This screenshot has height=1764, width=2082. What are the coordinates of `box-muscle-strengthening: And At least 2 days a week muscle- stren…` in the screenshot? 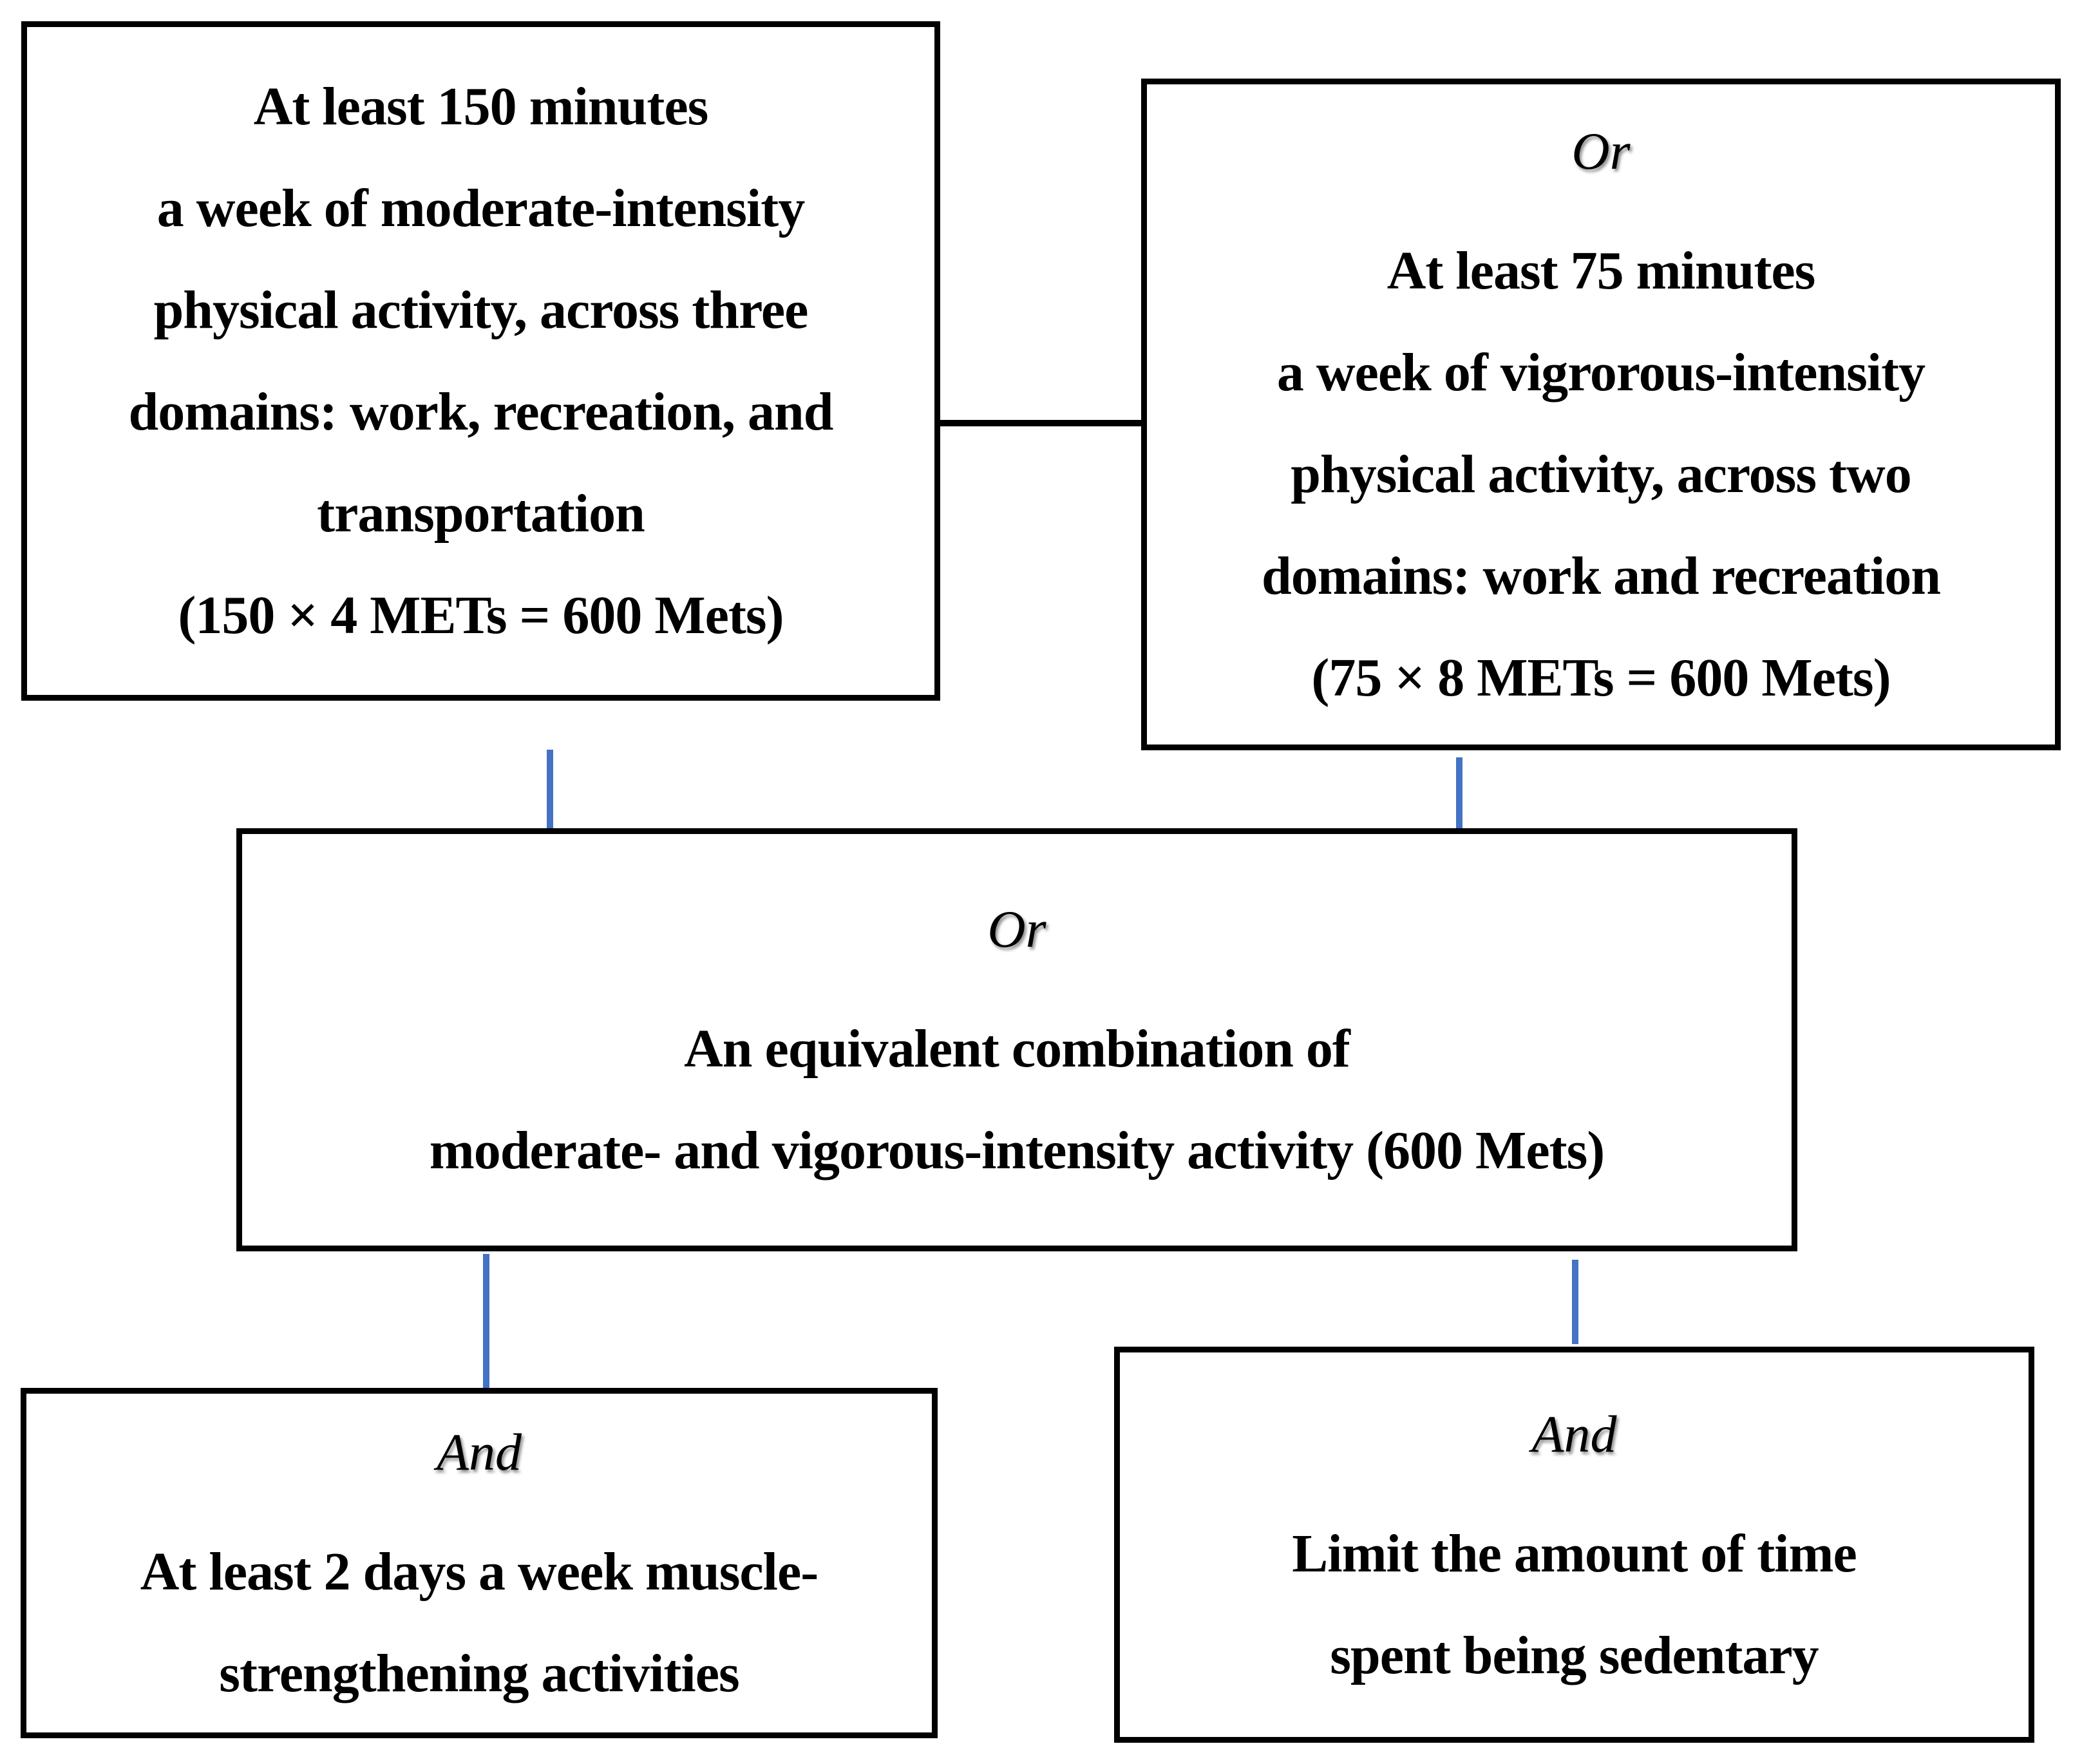 It's located at (479, 1563).